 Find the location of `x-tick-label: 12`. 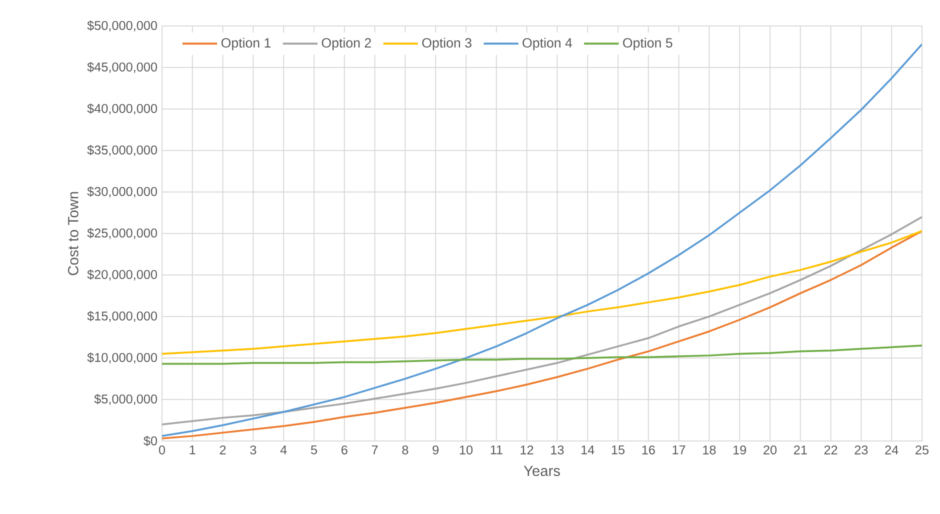

x-tick-label: 12 is located at coordinates (527, 449).